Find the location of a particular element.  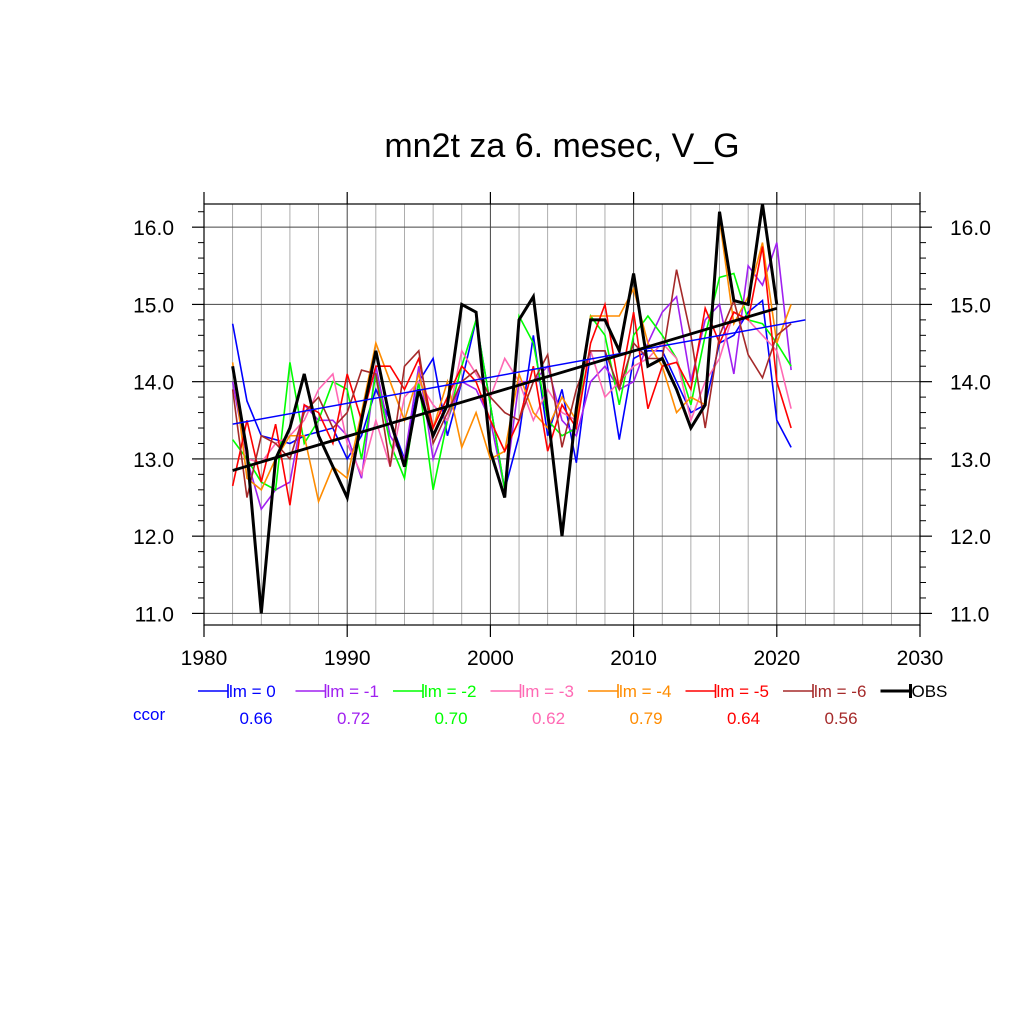

chart-title: mn2t za 6. mesec, V_G is located at coordinates (561, 146).